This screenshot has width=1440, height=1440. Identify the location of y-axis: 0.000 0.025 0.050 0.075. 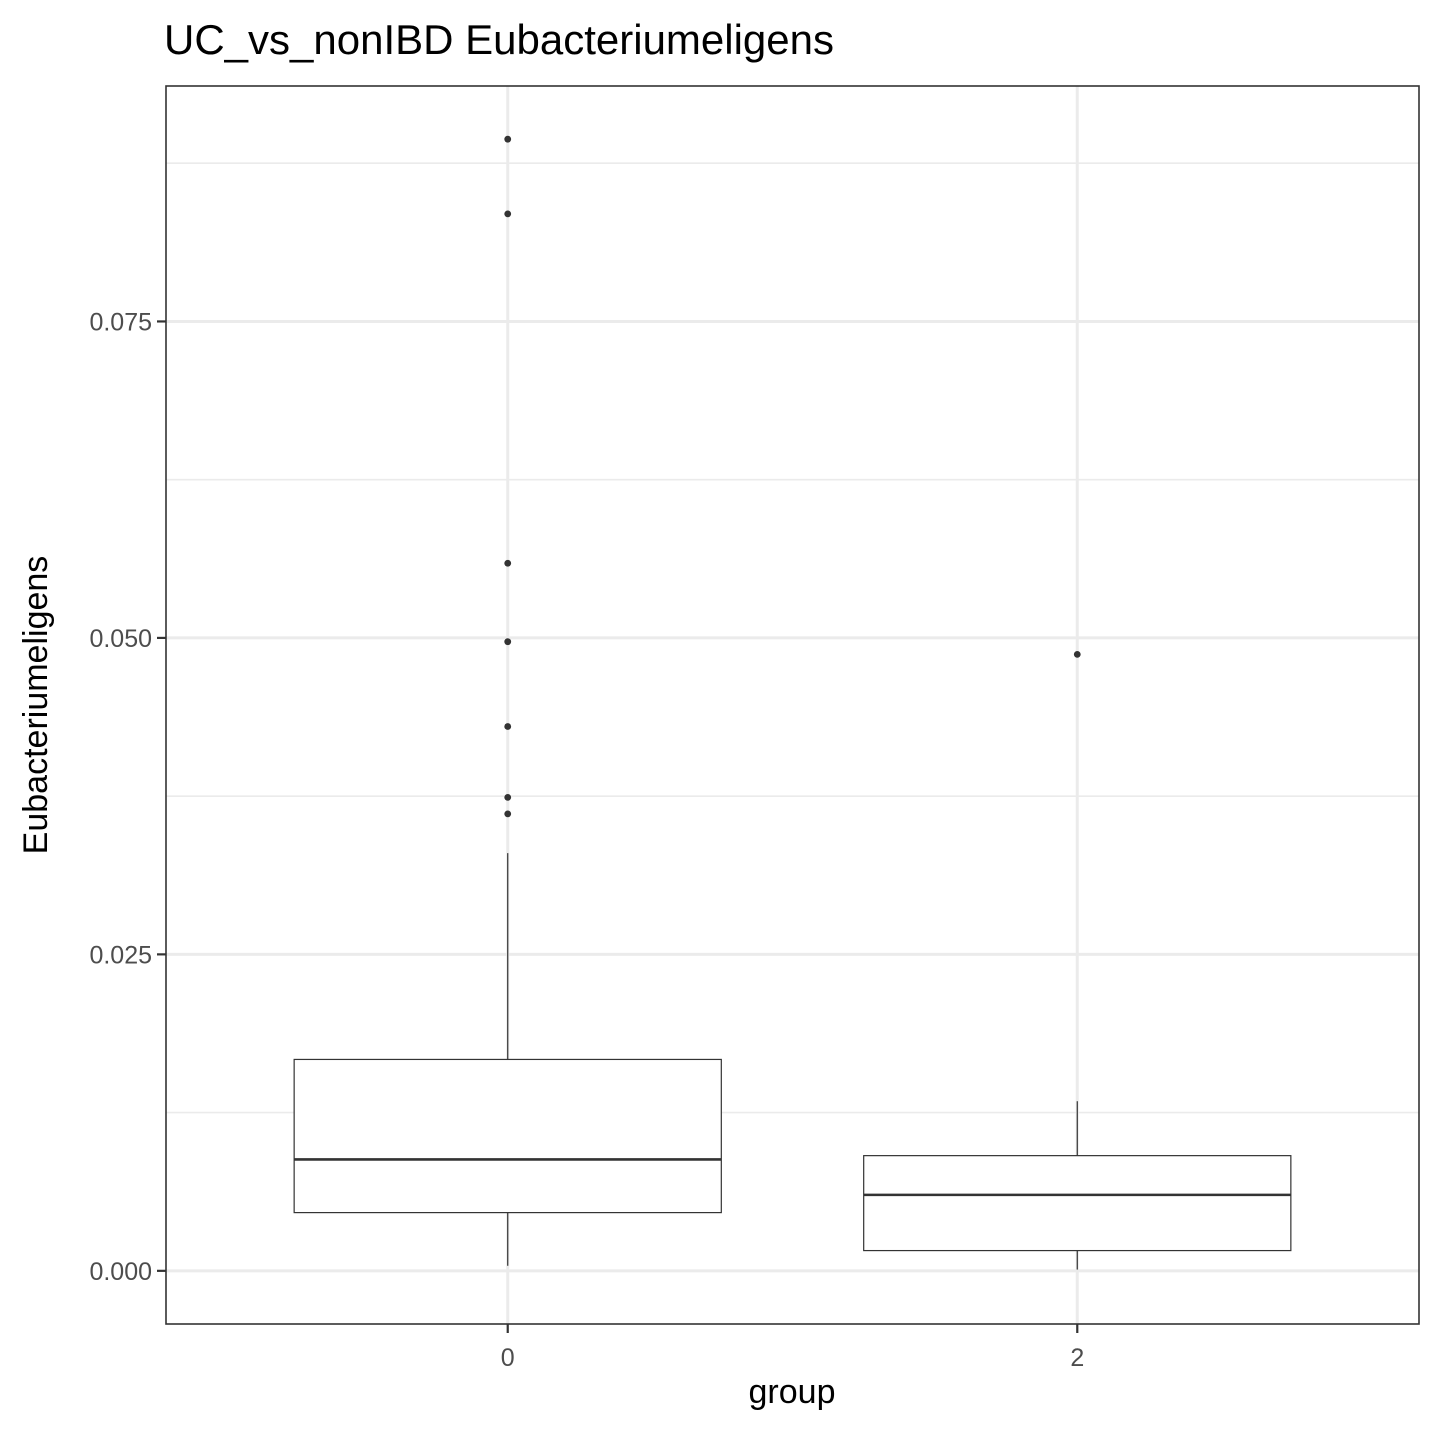
(127, 797).